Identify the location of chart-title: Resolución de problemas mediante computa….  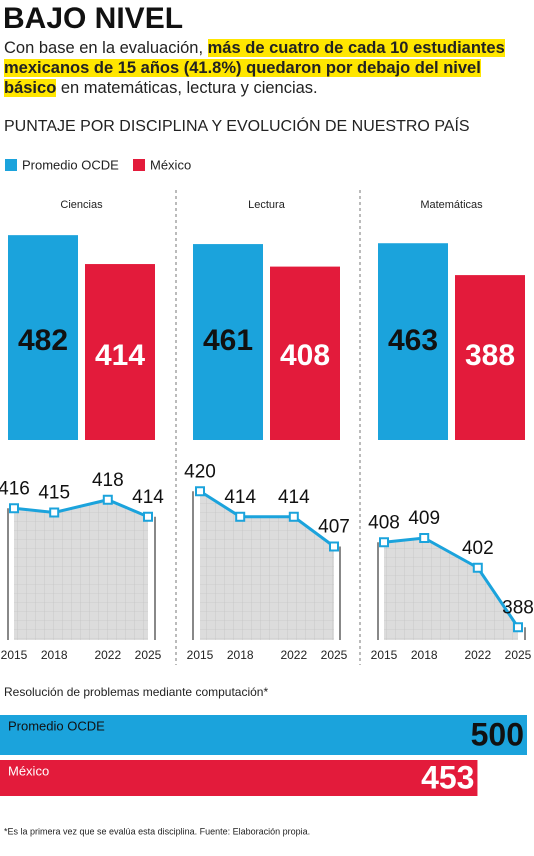
(136, 692).